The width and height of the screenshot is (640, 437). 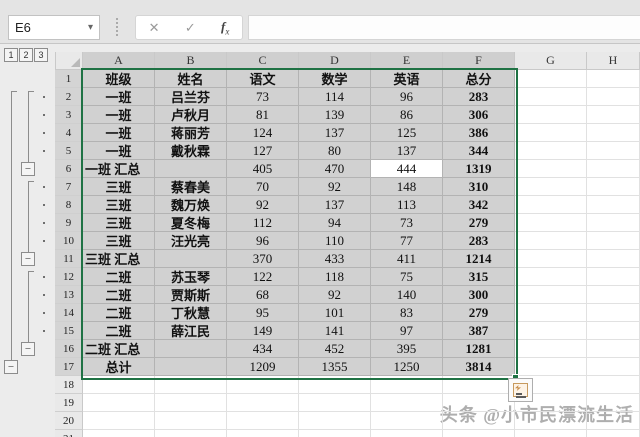 What do you see at coordinates (407, 115) in the screenshot?
I see `cell-E3: 86` at bounding box center [407, 115].